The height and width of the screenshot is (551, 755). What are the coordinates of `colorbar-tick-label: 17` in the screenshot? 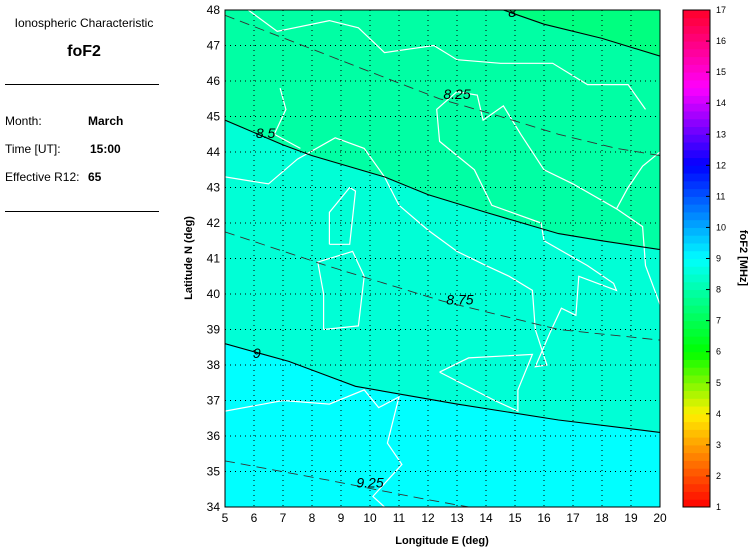 It's located at (721, 10).